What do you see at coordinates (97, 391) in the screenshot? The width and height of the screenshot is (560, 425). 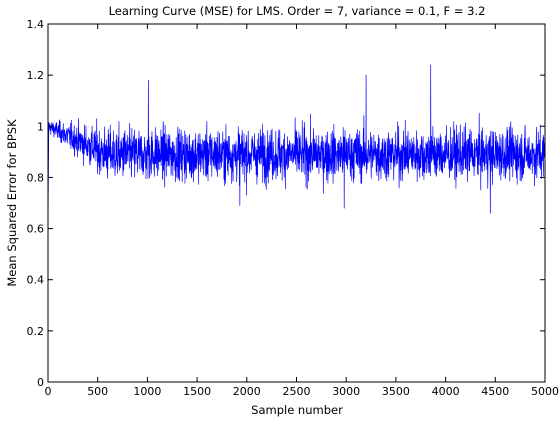 I see `x-tick-label: 500` at bounding box center [97, 391].